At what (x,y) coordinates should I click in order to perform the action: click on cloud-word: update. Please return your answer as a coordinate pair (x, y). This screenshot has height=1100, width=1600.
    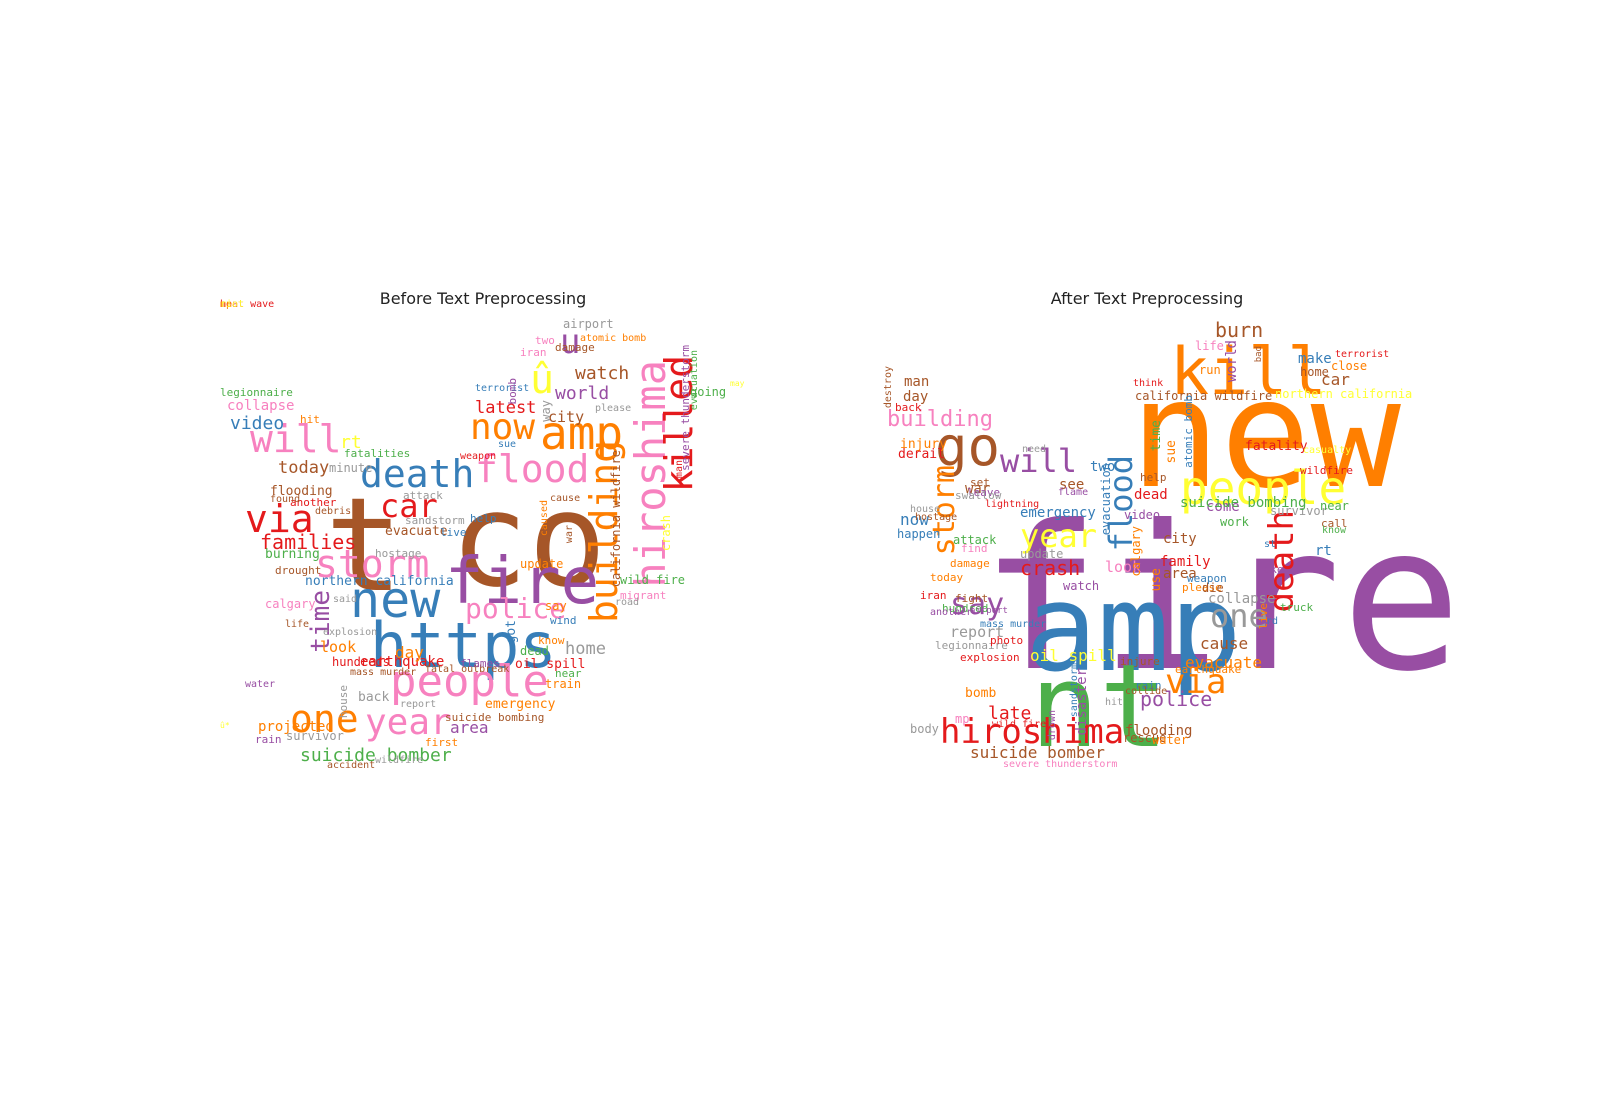
    Looking at the image, I should click on (1042, 554).